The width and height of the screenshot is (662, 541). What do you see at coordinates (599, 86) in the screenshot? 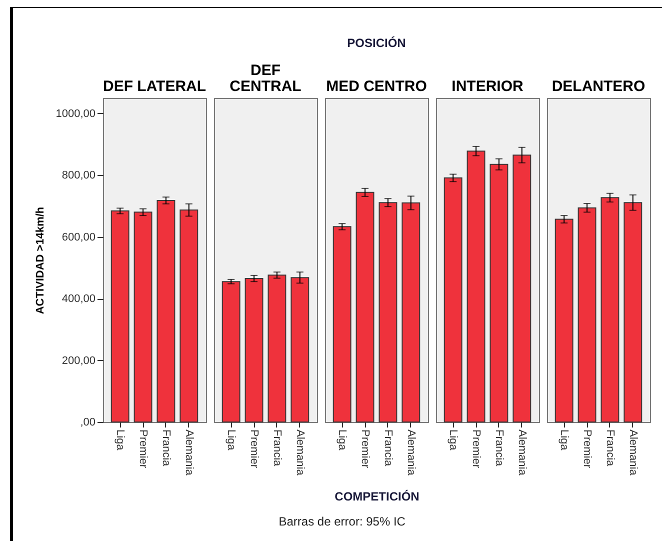
I see `chart-title: DELANTERO` at bounding box center [599, 86].